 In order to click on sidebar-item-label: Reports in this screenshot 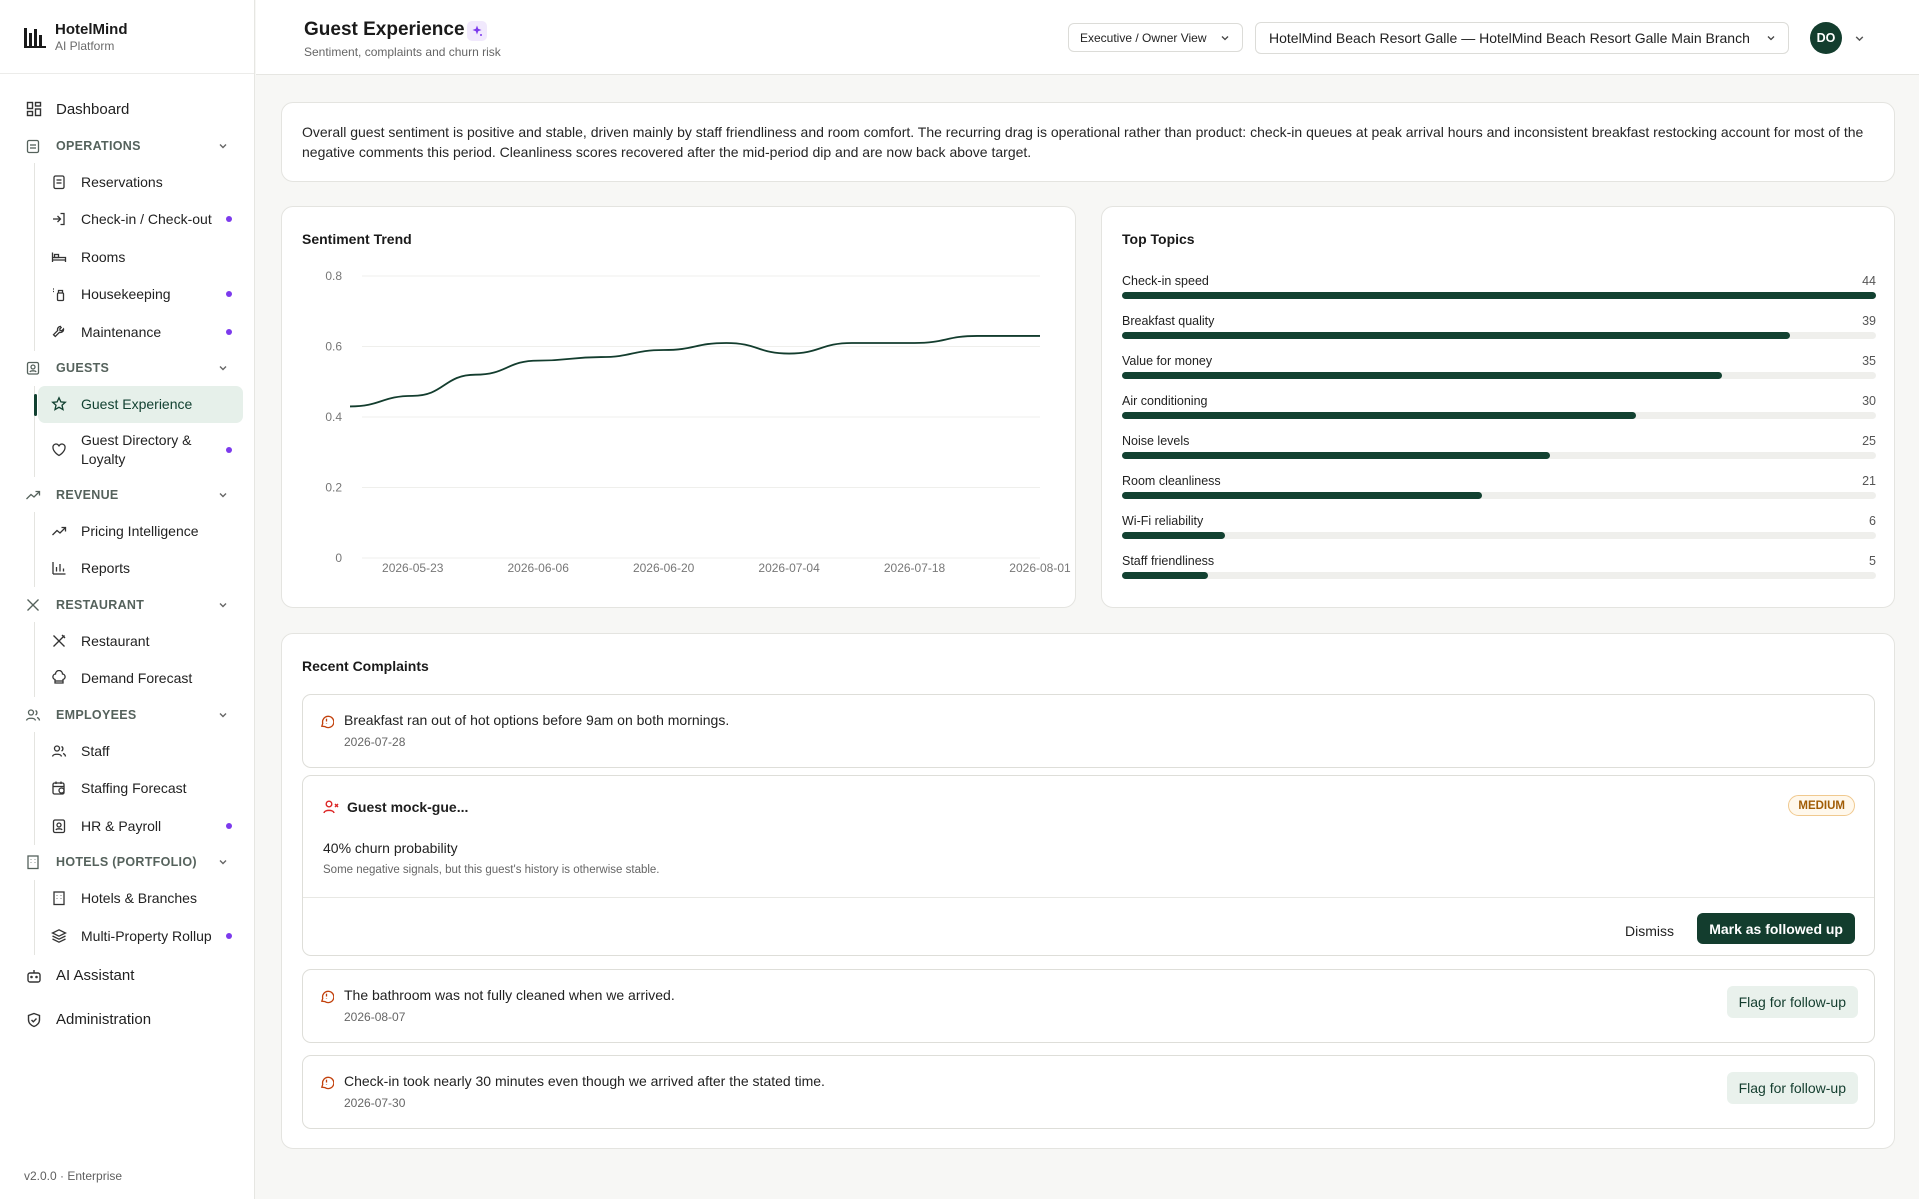, I will do `click(106, 568)`.